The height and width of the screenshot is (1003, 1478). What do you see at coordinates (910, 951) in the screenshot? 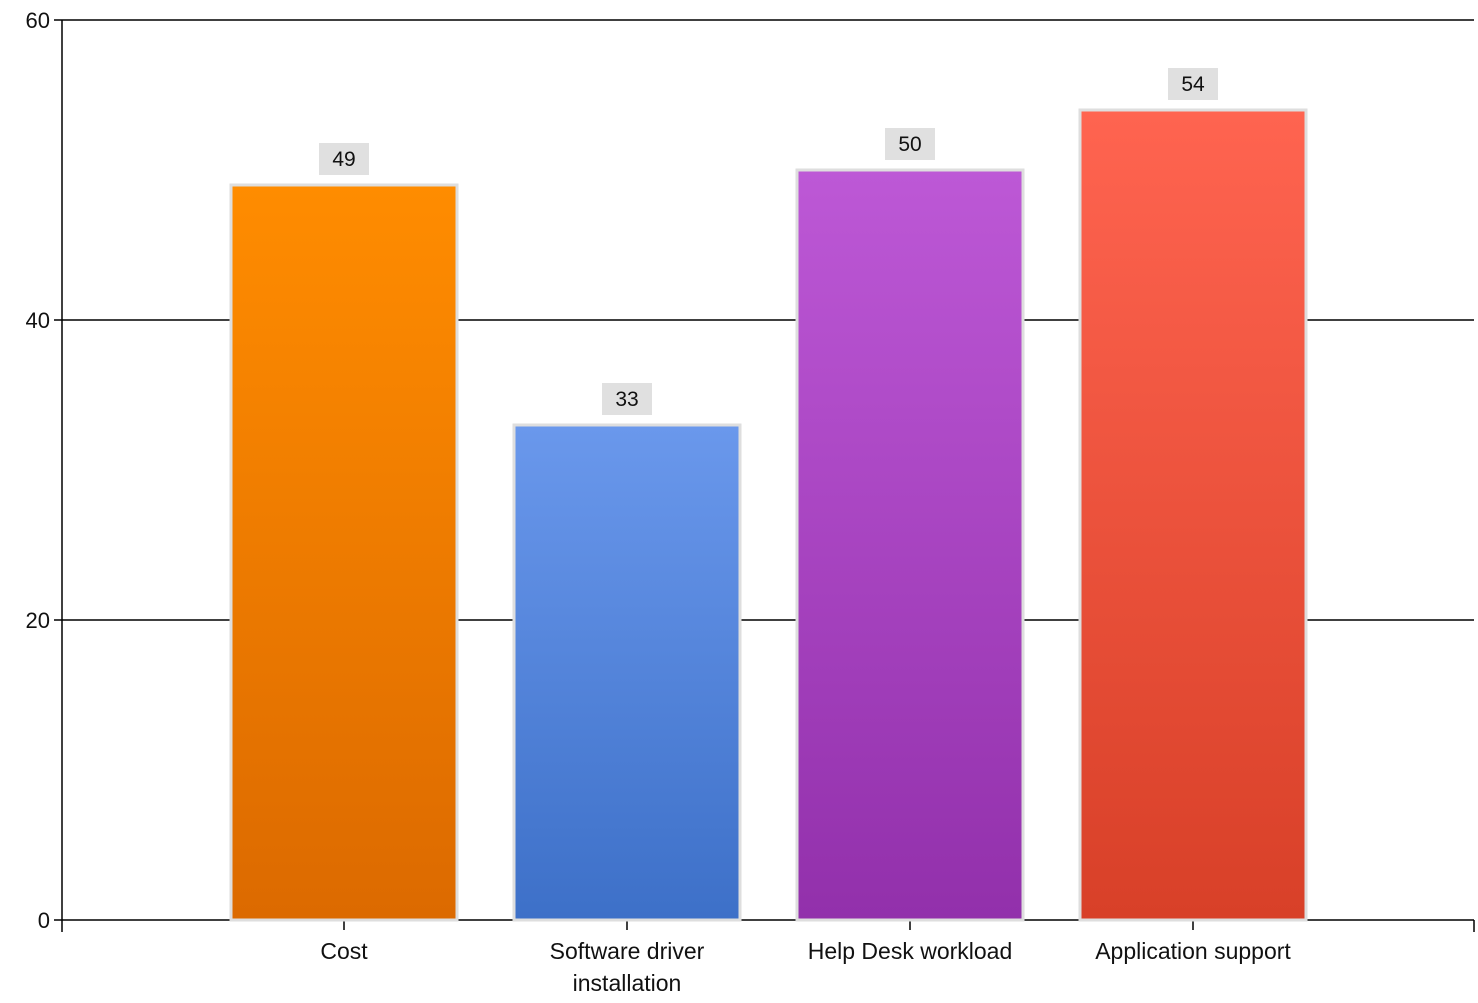
I see `x-category-label: Help Desk workload` at bounding box center [910, 951].